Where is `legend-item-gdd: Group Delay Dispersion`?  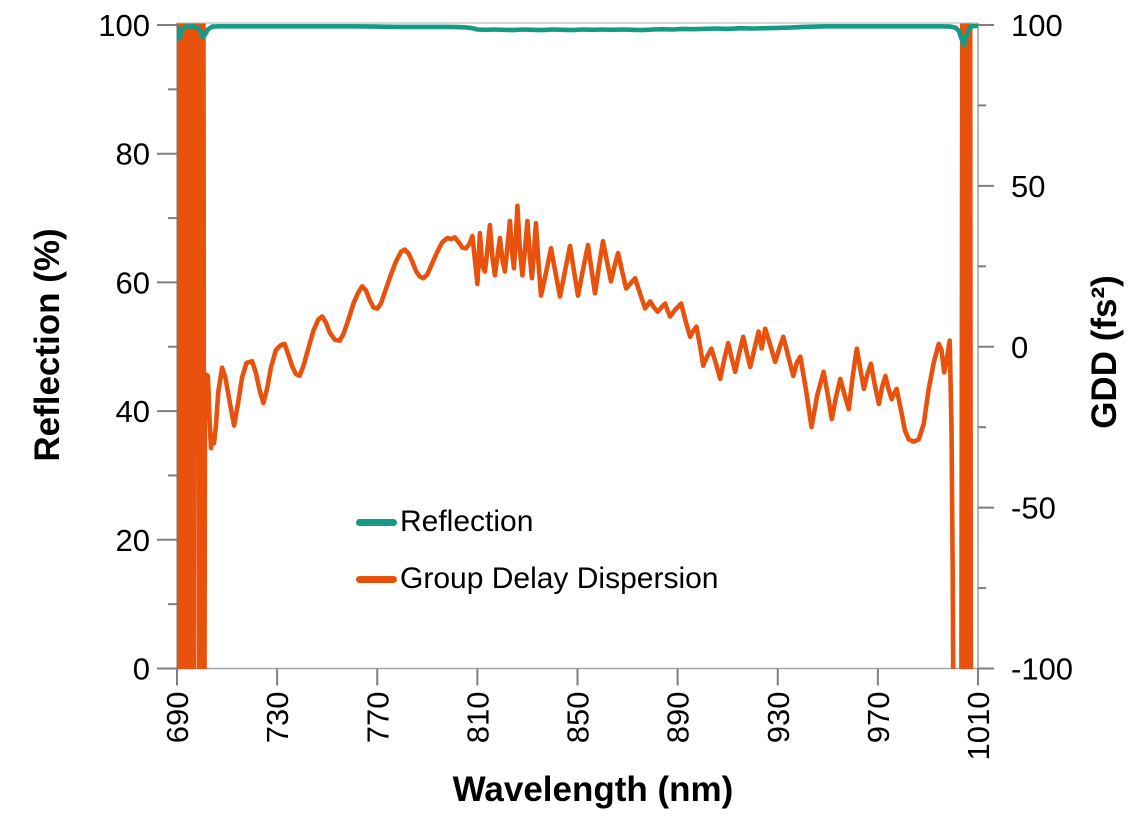 legend-item-gdd: Group Delay Dispersion is located at coordinates (537, 579).